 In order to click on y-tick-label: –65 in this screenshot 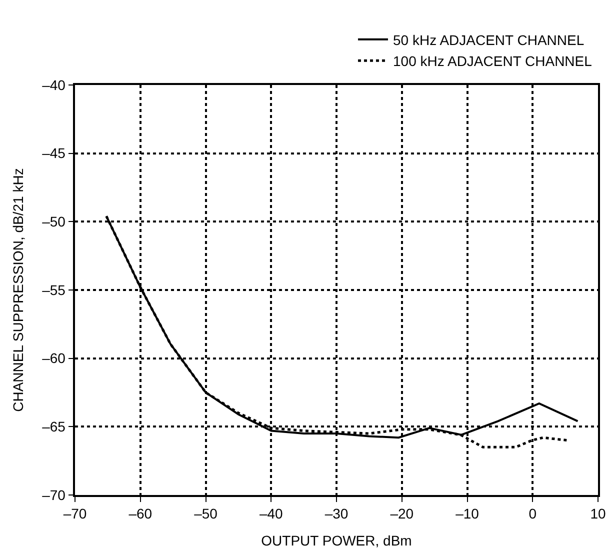, I will do `click(54, 426)`.